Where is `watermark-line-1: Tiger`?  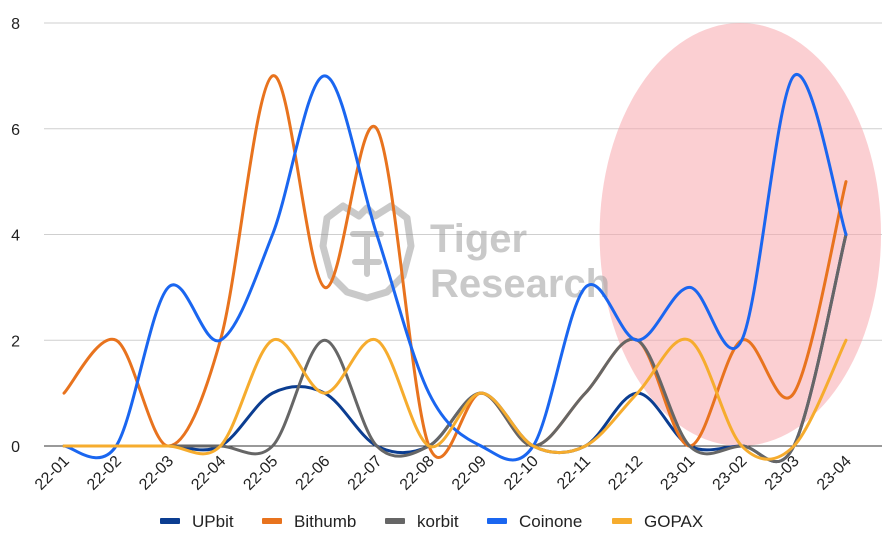 watermark-line-1: Tiger is located at coordinates (478, 239).